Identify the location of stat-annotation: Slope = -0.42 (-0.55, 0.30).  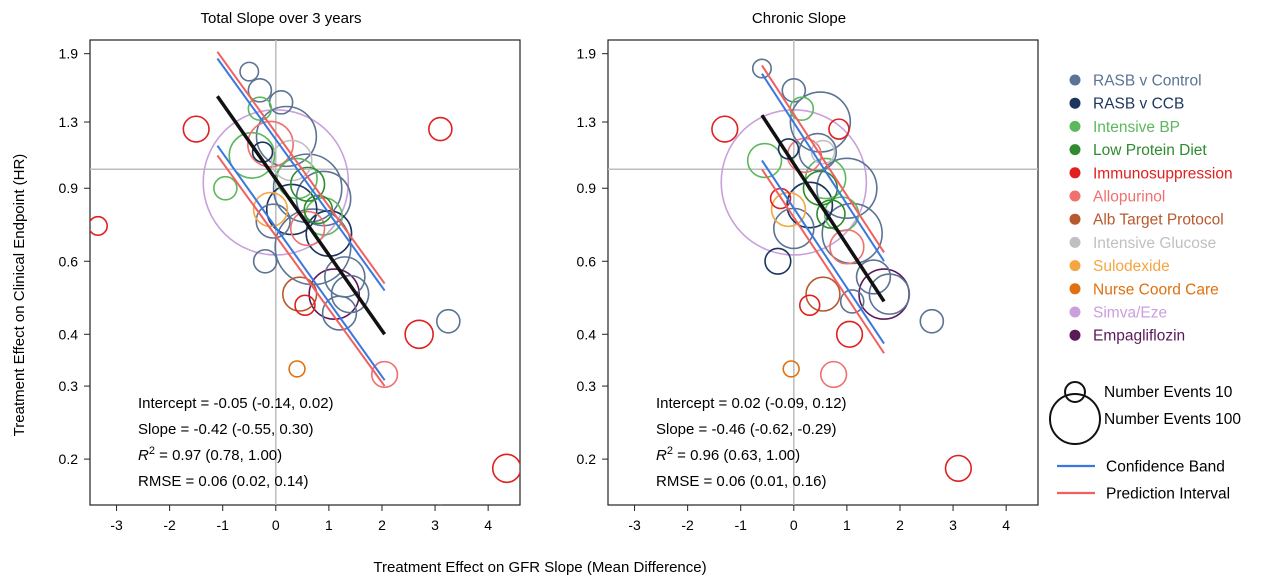
(226, 429).